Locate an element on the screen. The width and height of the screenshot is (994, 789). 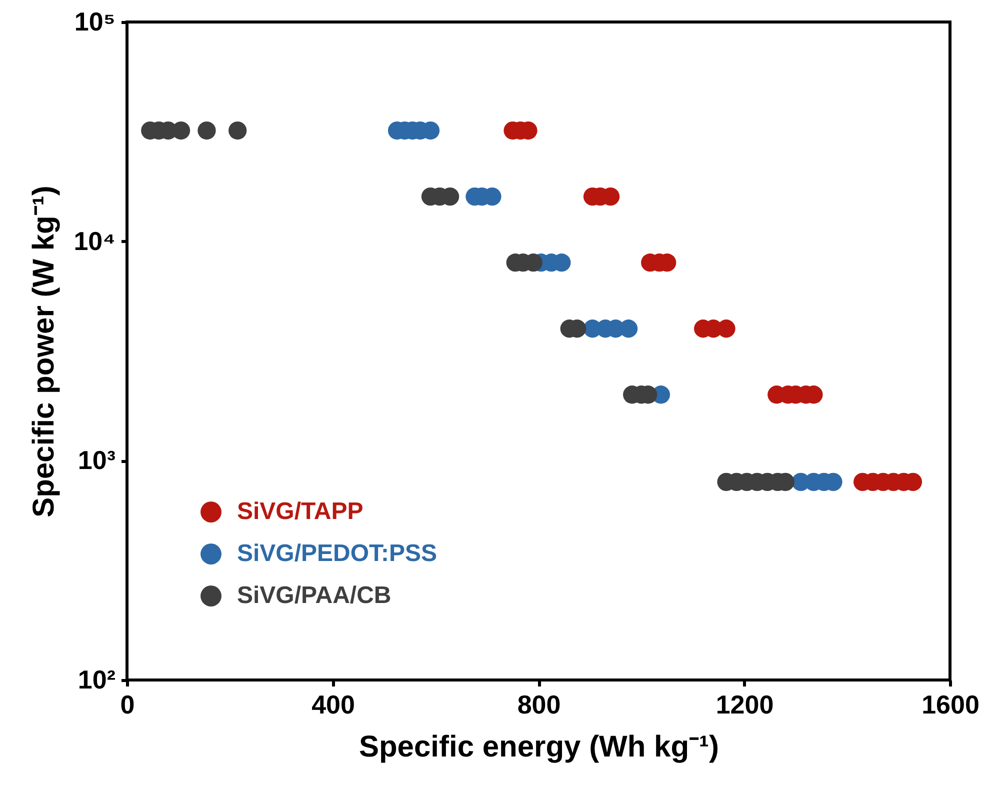
x-axis-title: Specific energy (Wh kg⁻¹) is located at coordinates (539, 747).